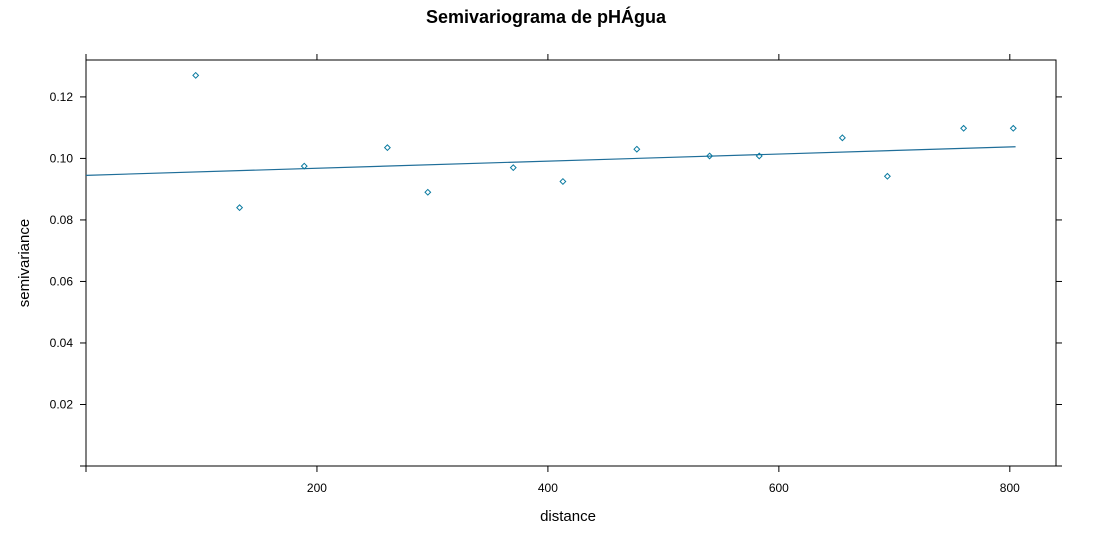 The height and width of the screenshot is (545, 1093). I want to click on y-tick-label: 0.10, so click(62, 158).